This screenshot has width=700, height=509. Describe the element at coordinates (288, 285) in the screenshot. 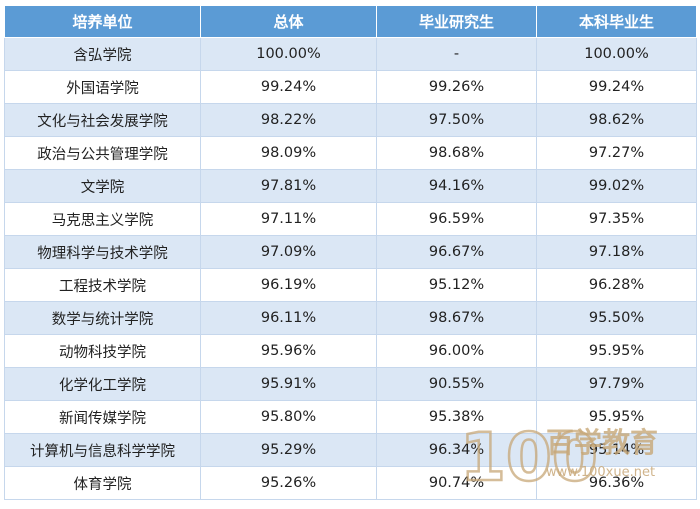

I see `cell-overall: 96.19%` at that location.